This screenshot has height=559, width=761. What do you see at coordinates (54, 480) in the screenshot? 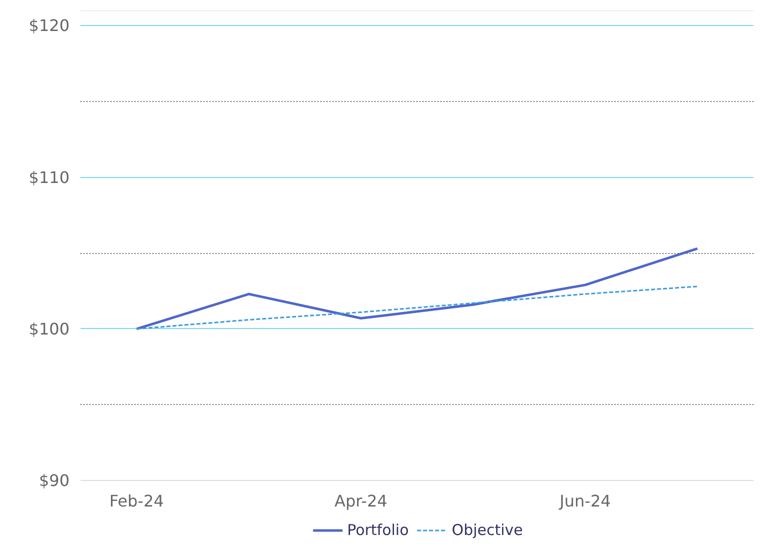
I see `y-tick-label: $90` at bounding box center [54, 480].